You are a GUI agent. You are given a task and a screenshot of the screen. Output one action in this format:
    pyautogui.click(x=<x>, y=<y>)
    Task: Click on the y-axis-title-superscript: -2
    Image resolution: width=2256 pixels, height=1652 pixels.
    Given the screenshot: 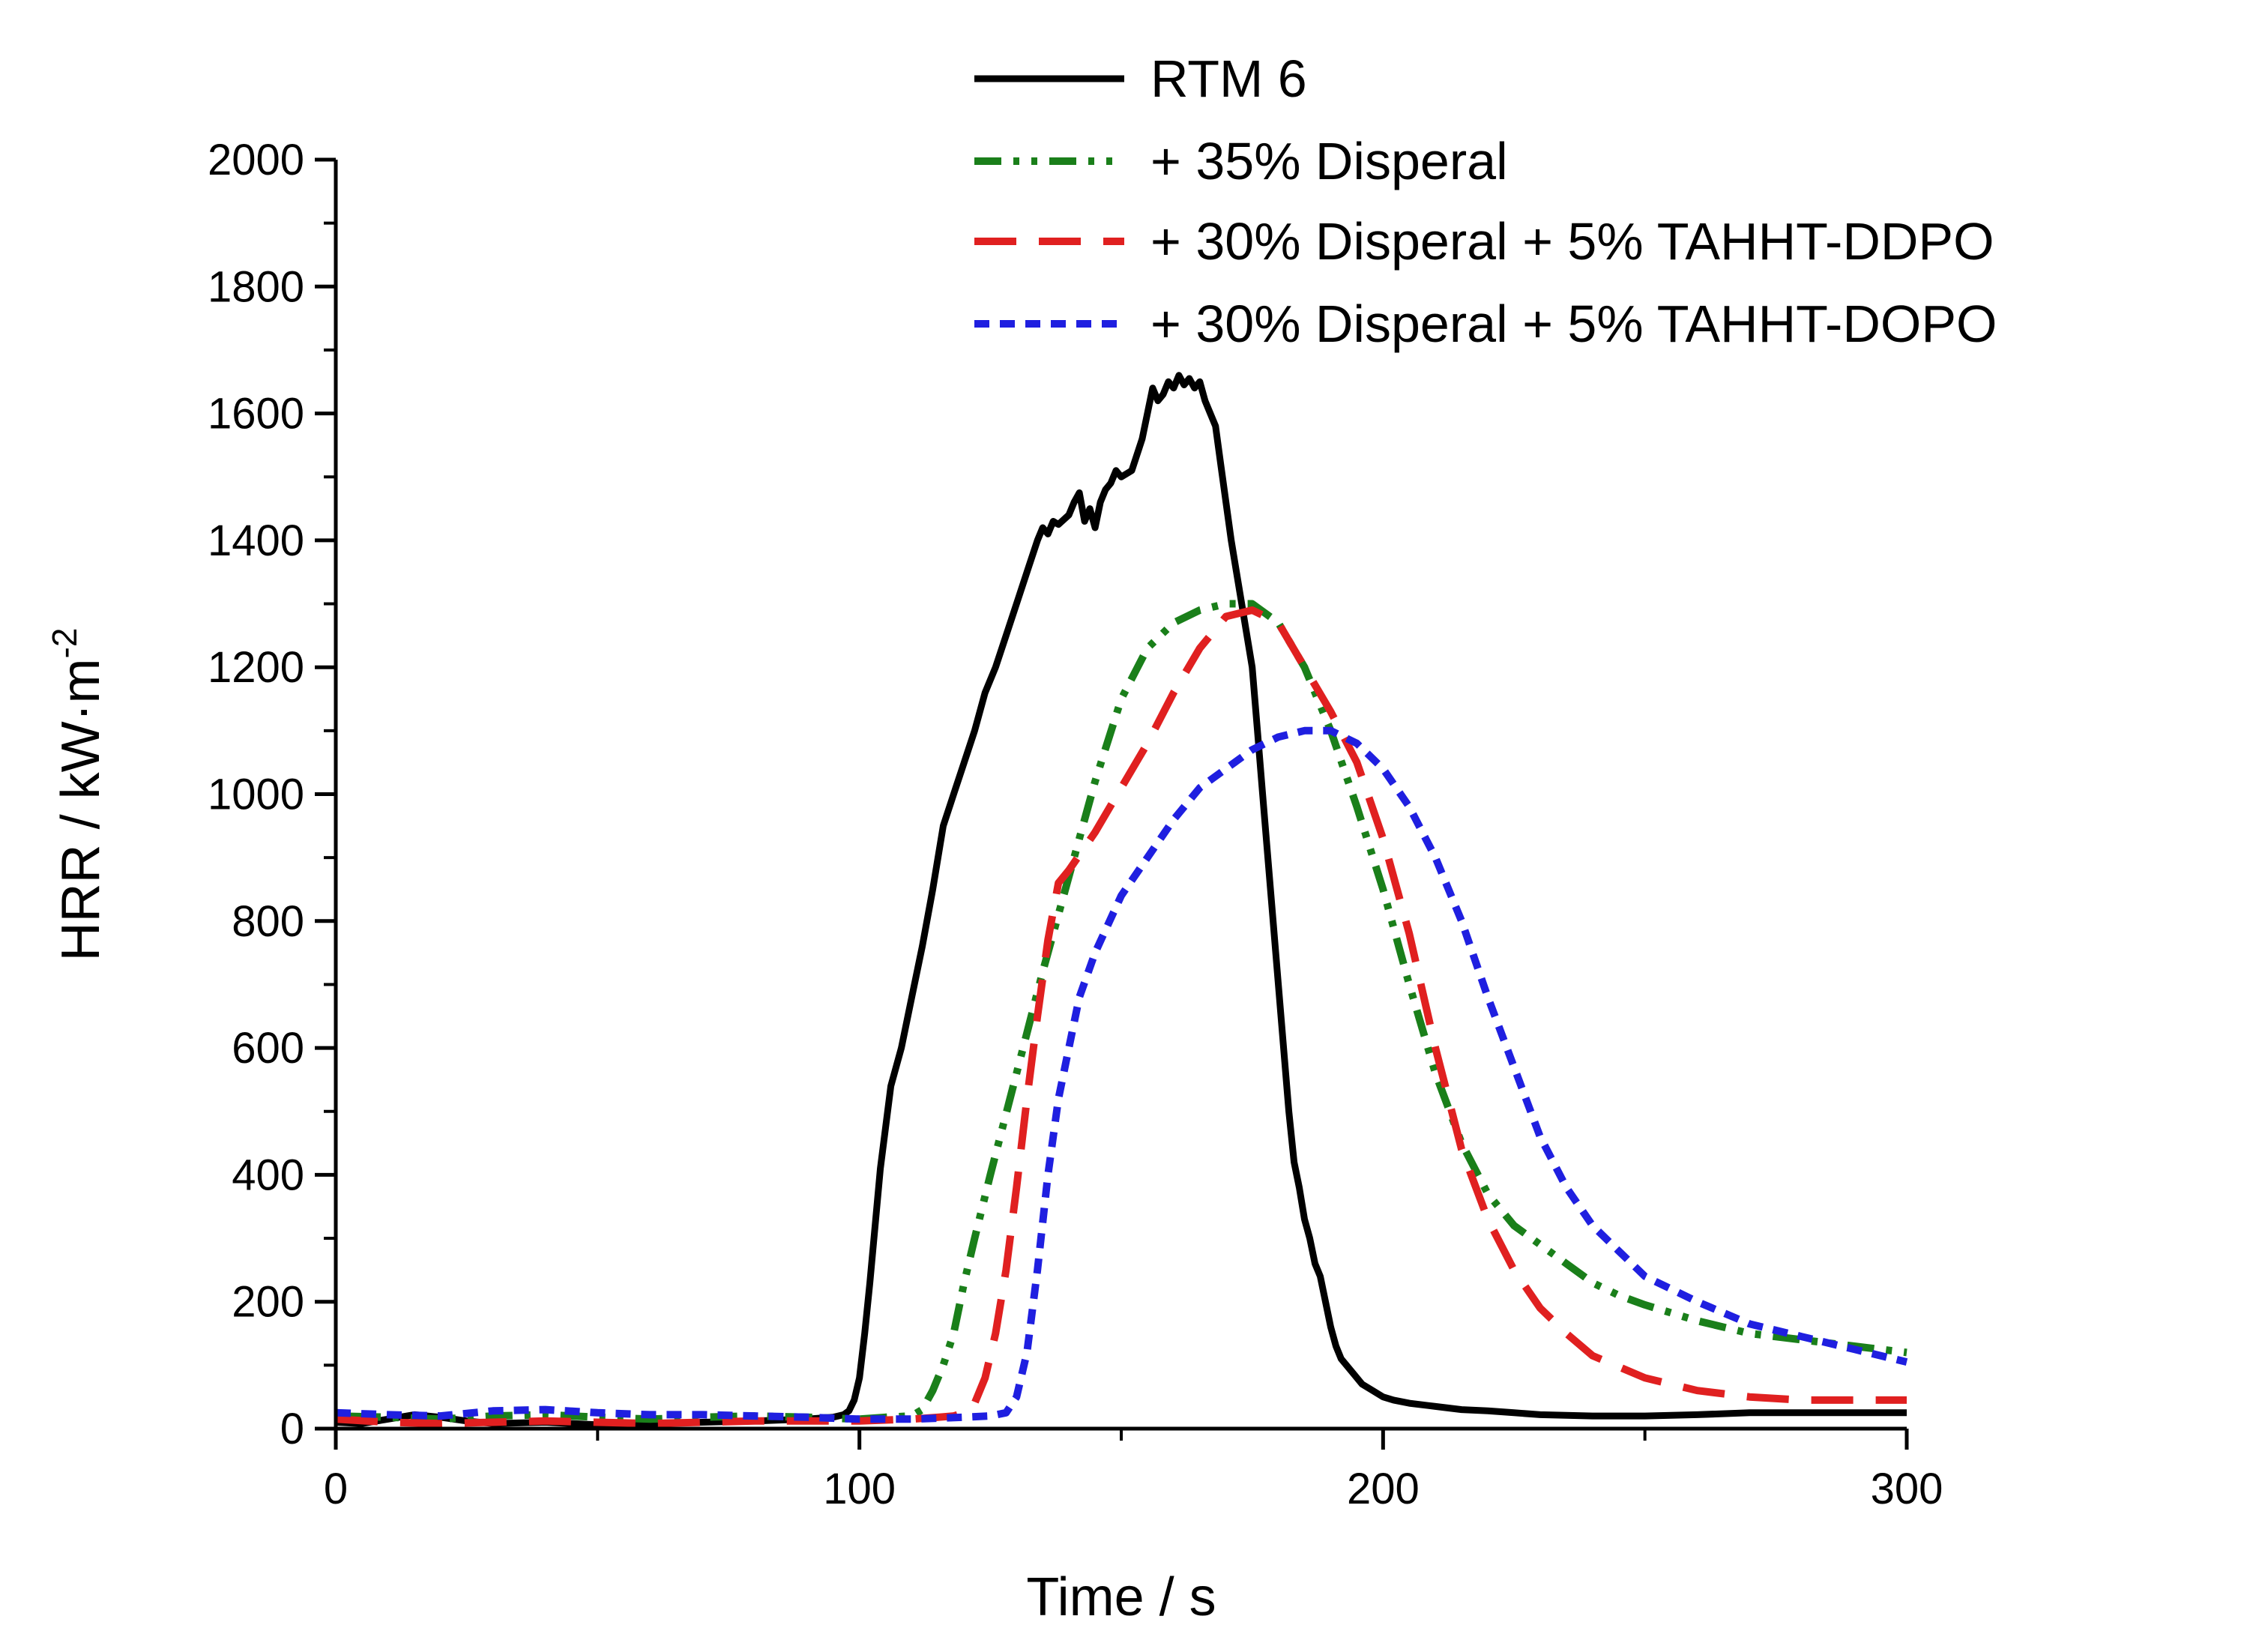 What is the action you would take?
    pyautogui.click(x=64, y=643)
    